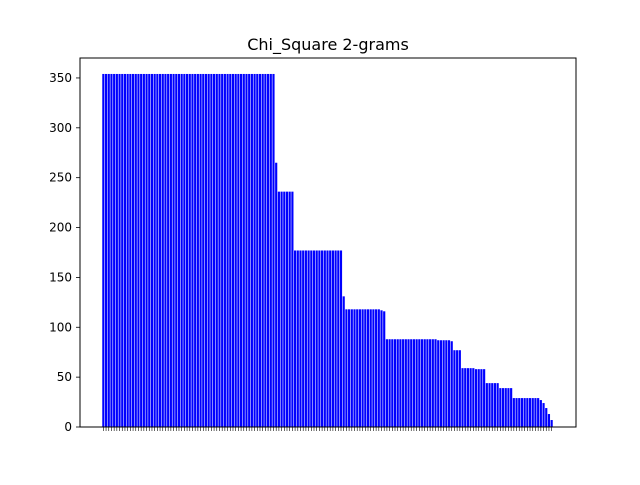  What do you see at coordinates (60, 228) in the screenshot?
I see `y-tick-label: 200` at bounding box center [60, 228].